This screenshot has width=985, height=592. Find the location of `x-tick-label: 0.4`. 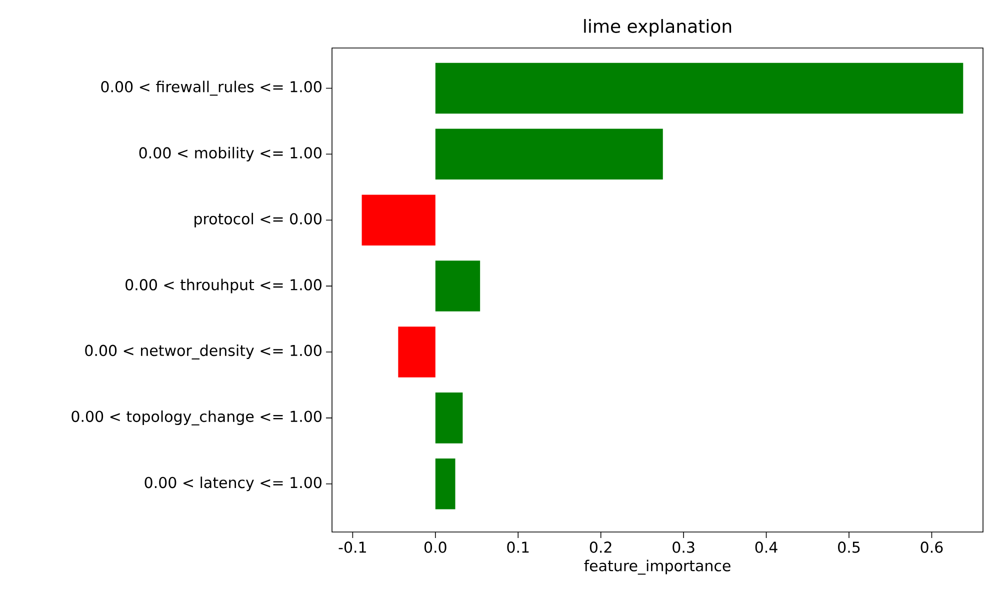

x-tick-label: 0.4 is located at coordinates (766, 547).